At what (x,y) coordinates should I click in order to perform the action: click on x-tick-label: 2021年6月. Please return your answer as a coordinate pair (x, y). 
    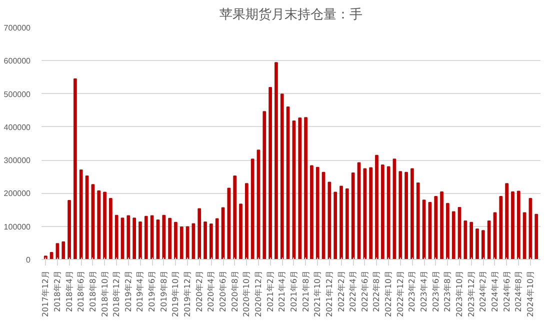
    Looking at the image, I should click on (293, 291).